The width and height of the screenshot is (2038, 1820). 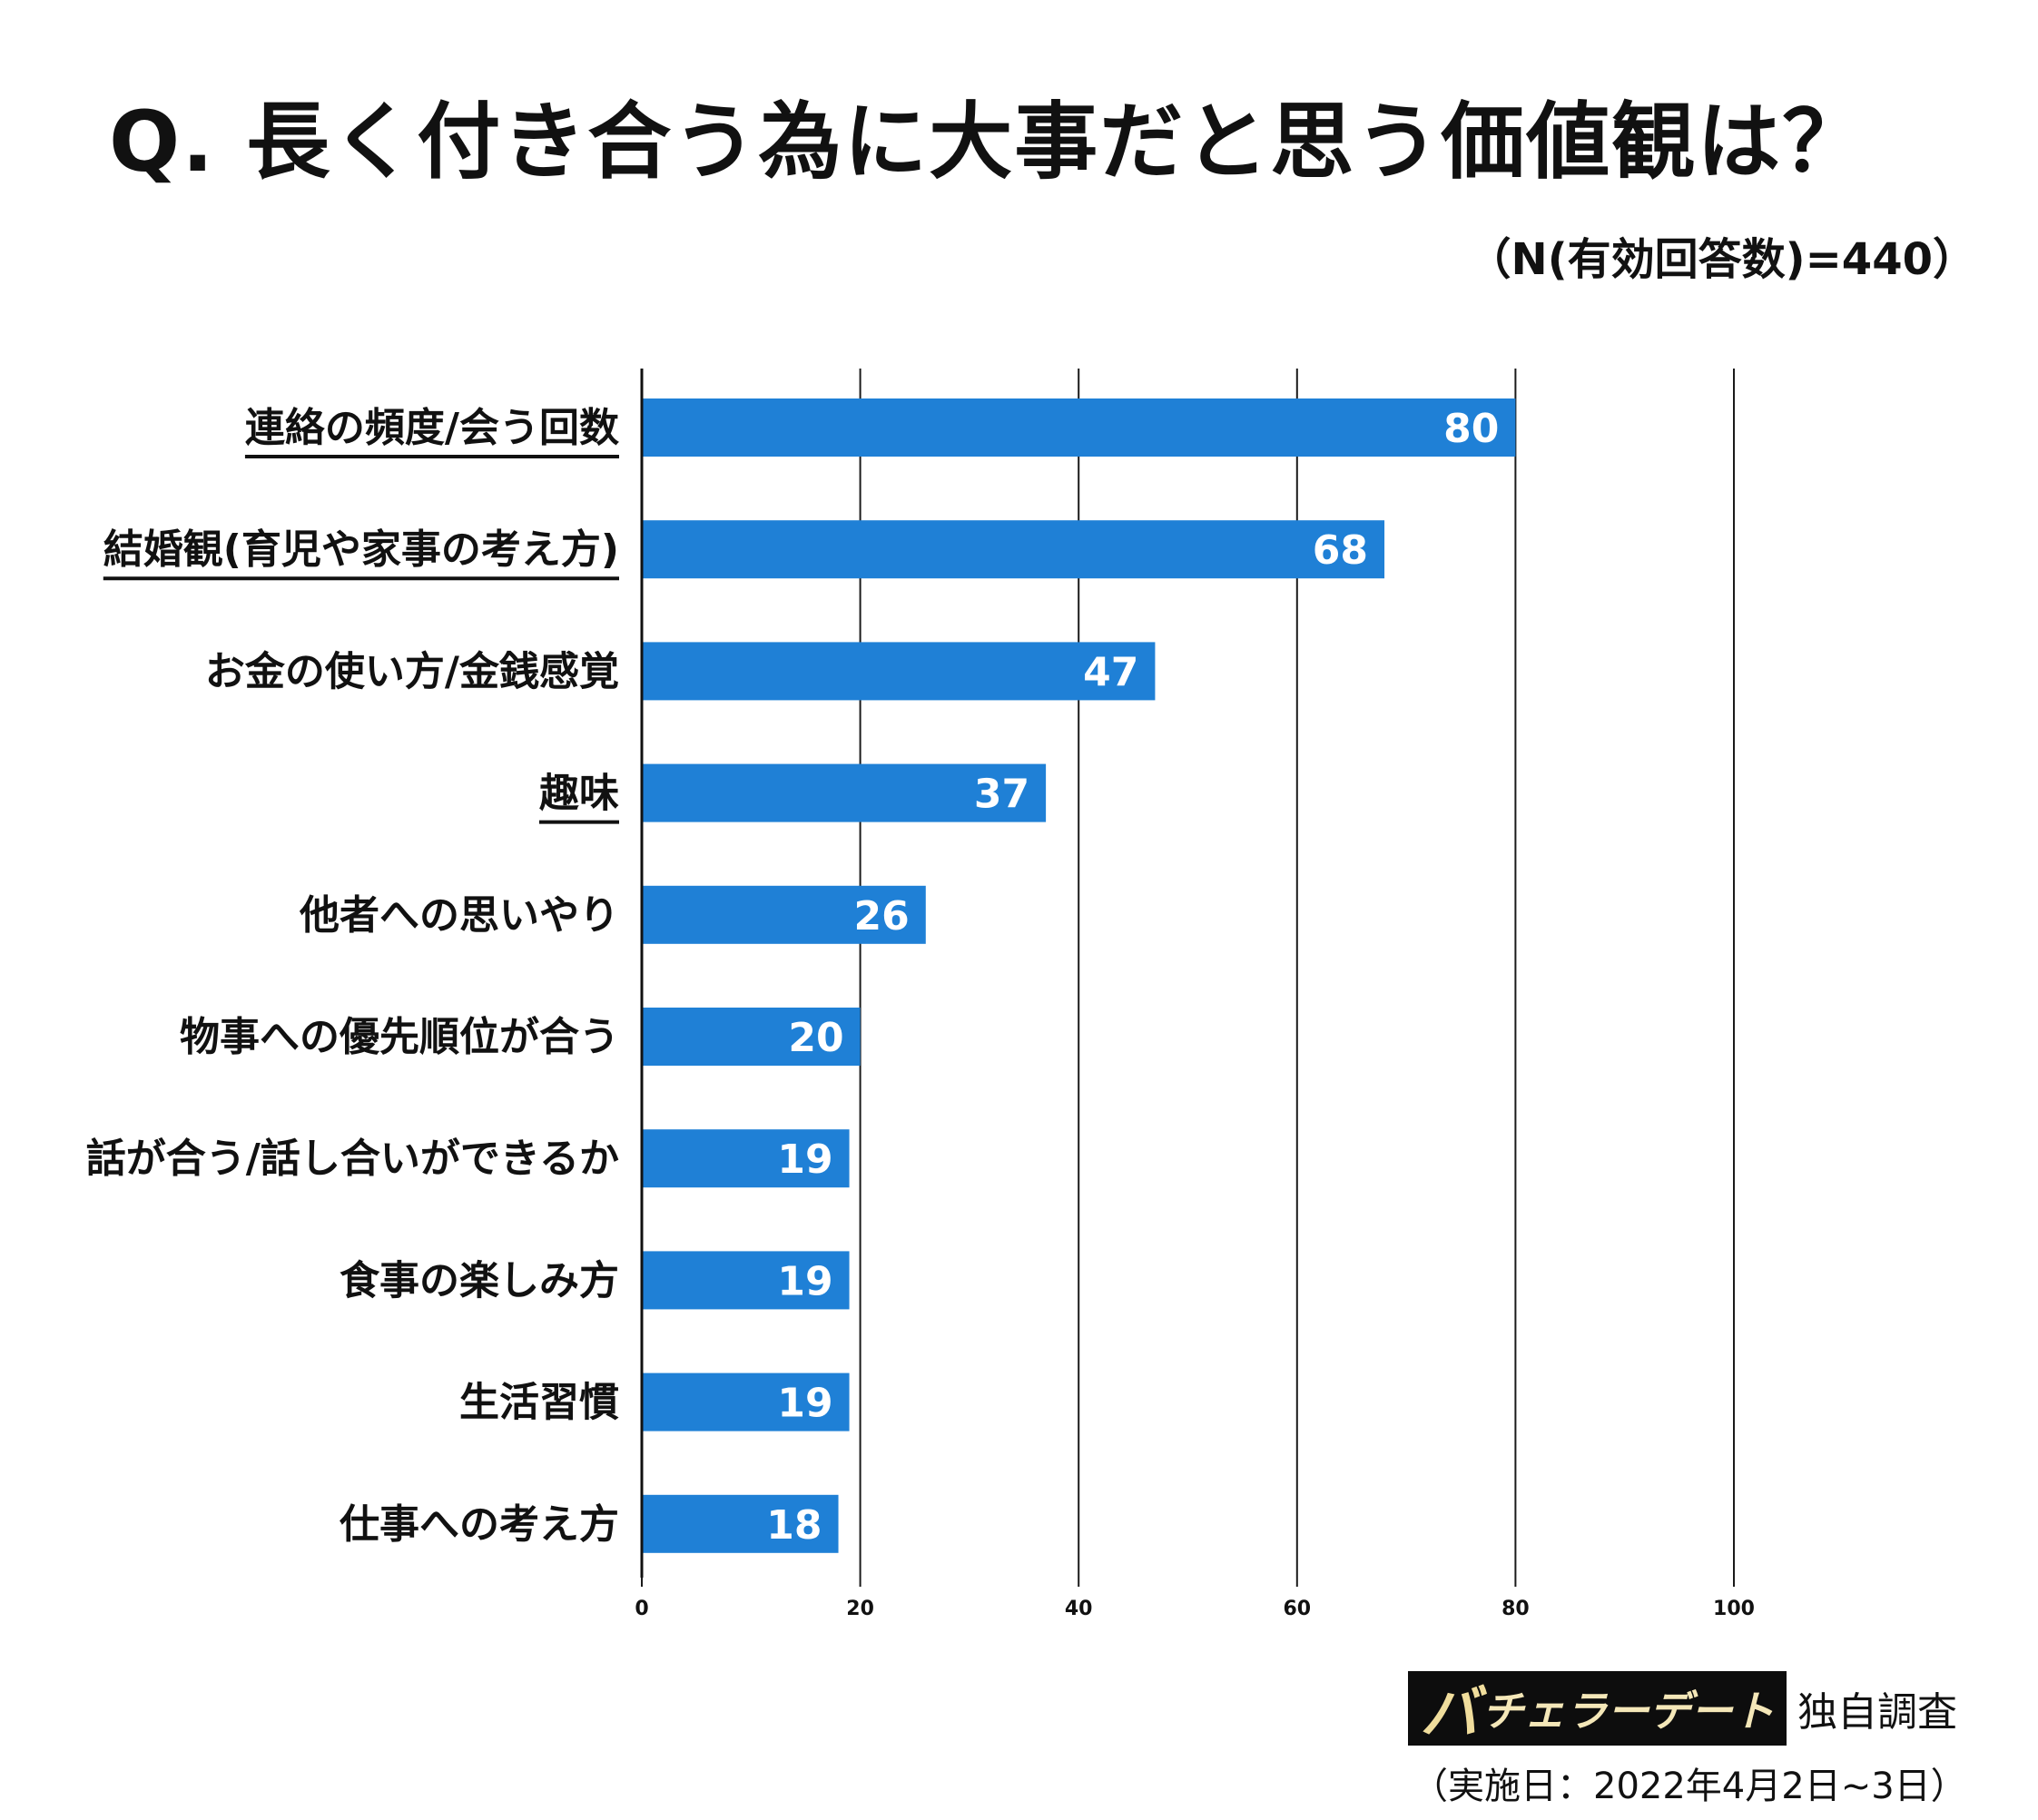 I want to click on bar-value-label: 37, so click(x=1002, y=795).